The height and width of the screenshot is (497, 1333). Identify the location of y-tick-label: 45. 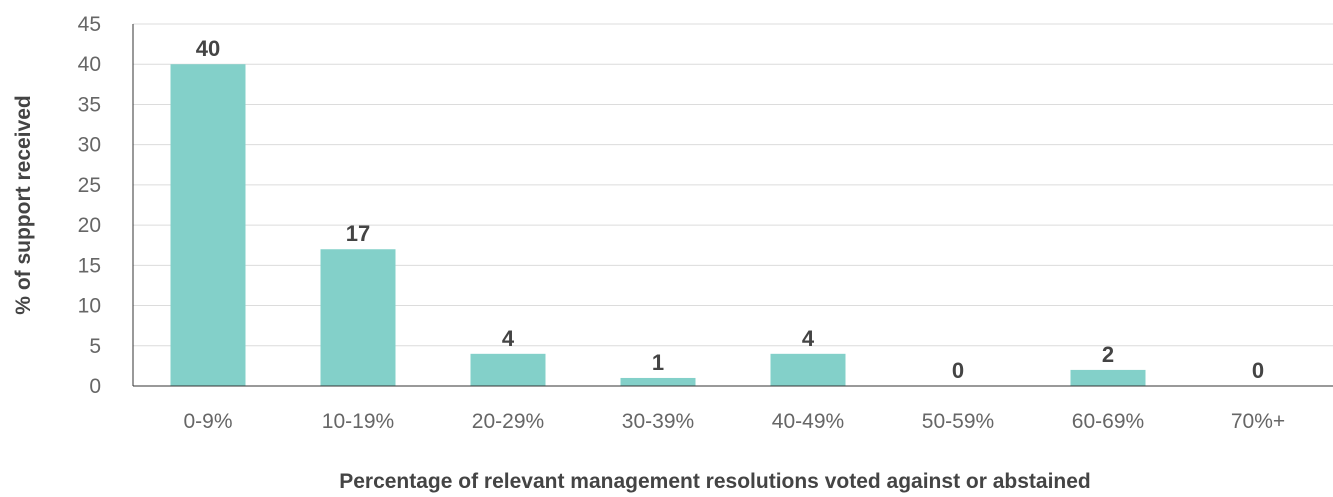
(89, 24).